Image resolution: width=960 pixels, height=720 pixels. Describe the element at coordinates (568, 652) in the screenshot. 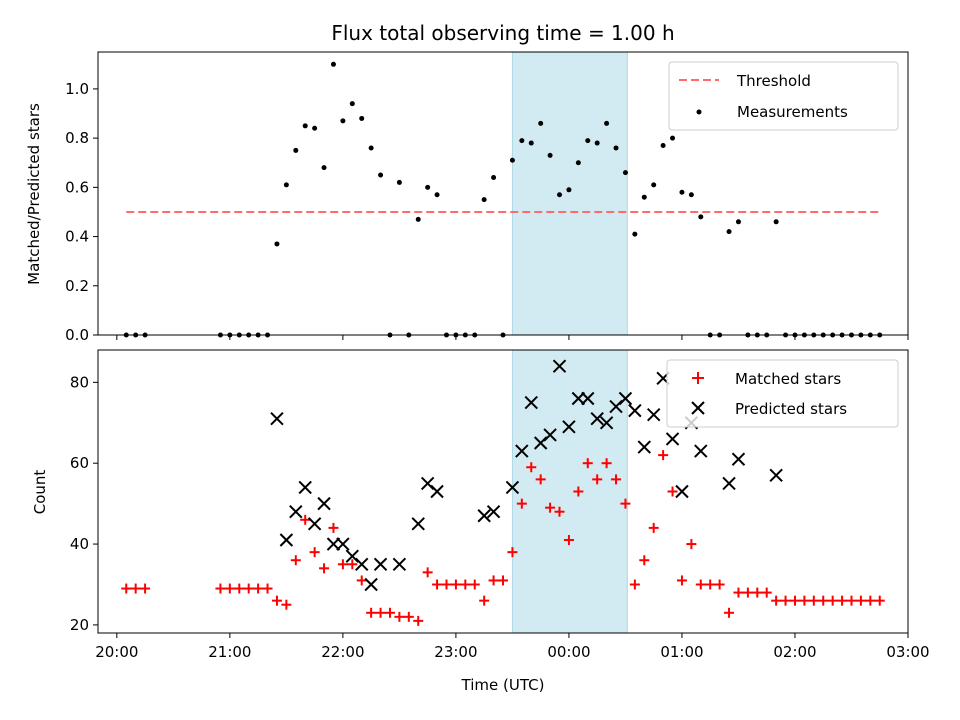

I see `x-tick-label: 00:00` at that location.